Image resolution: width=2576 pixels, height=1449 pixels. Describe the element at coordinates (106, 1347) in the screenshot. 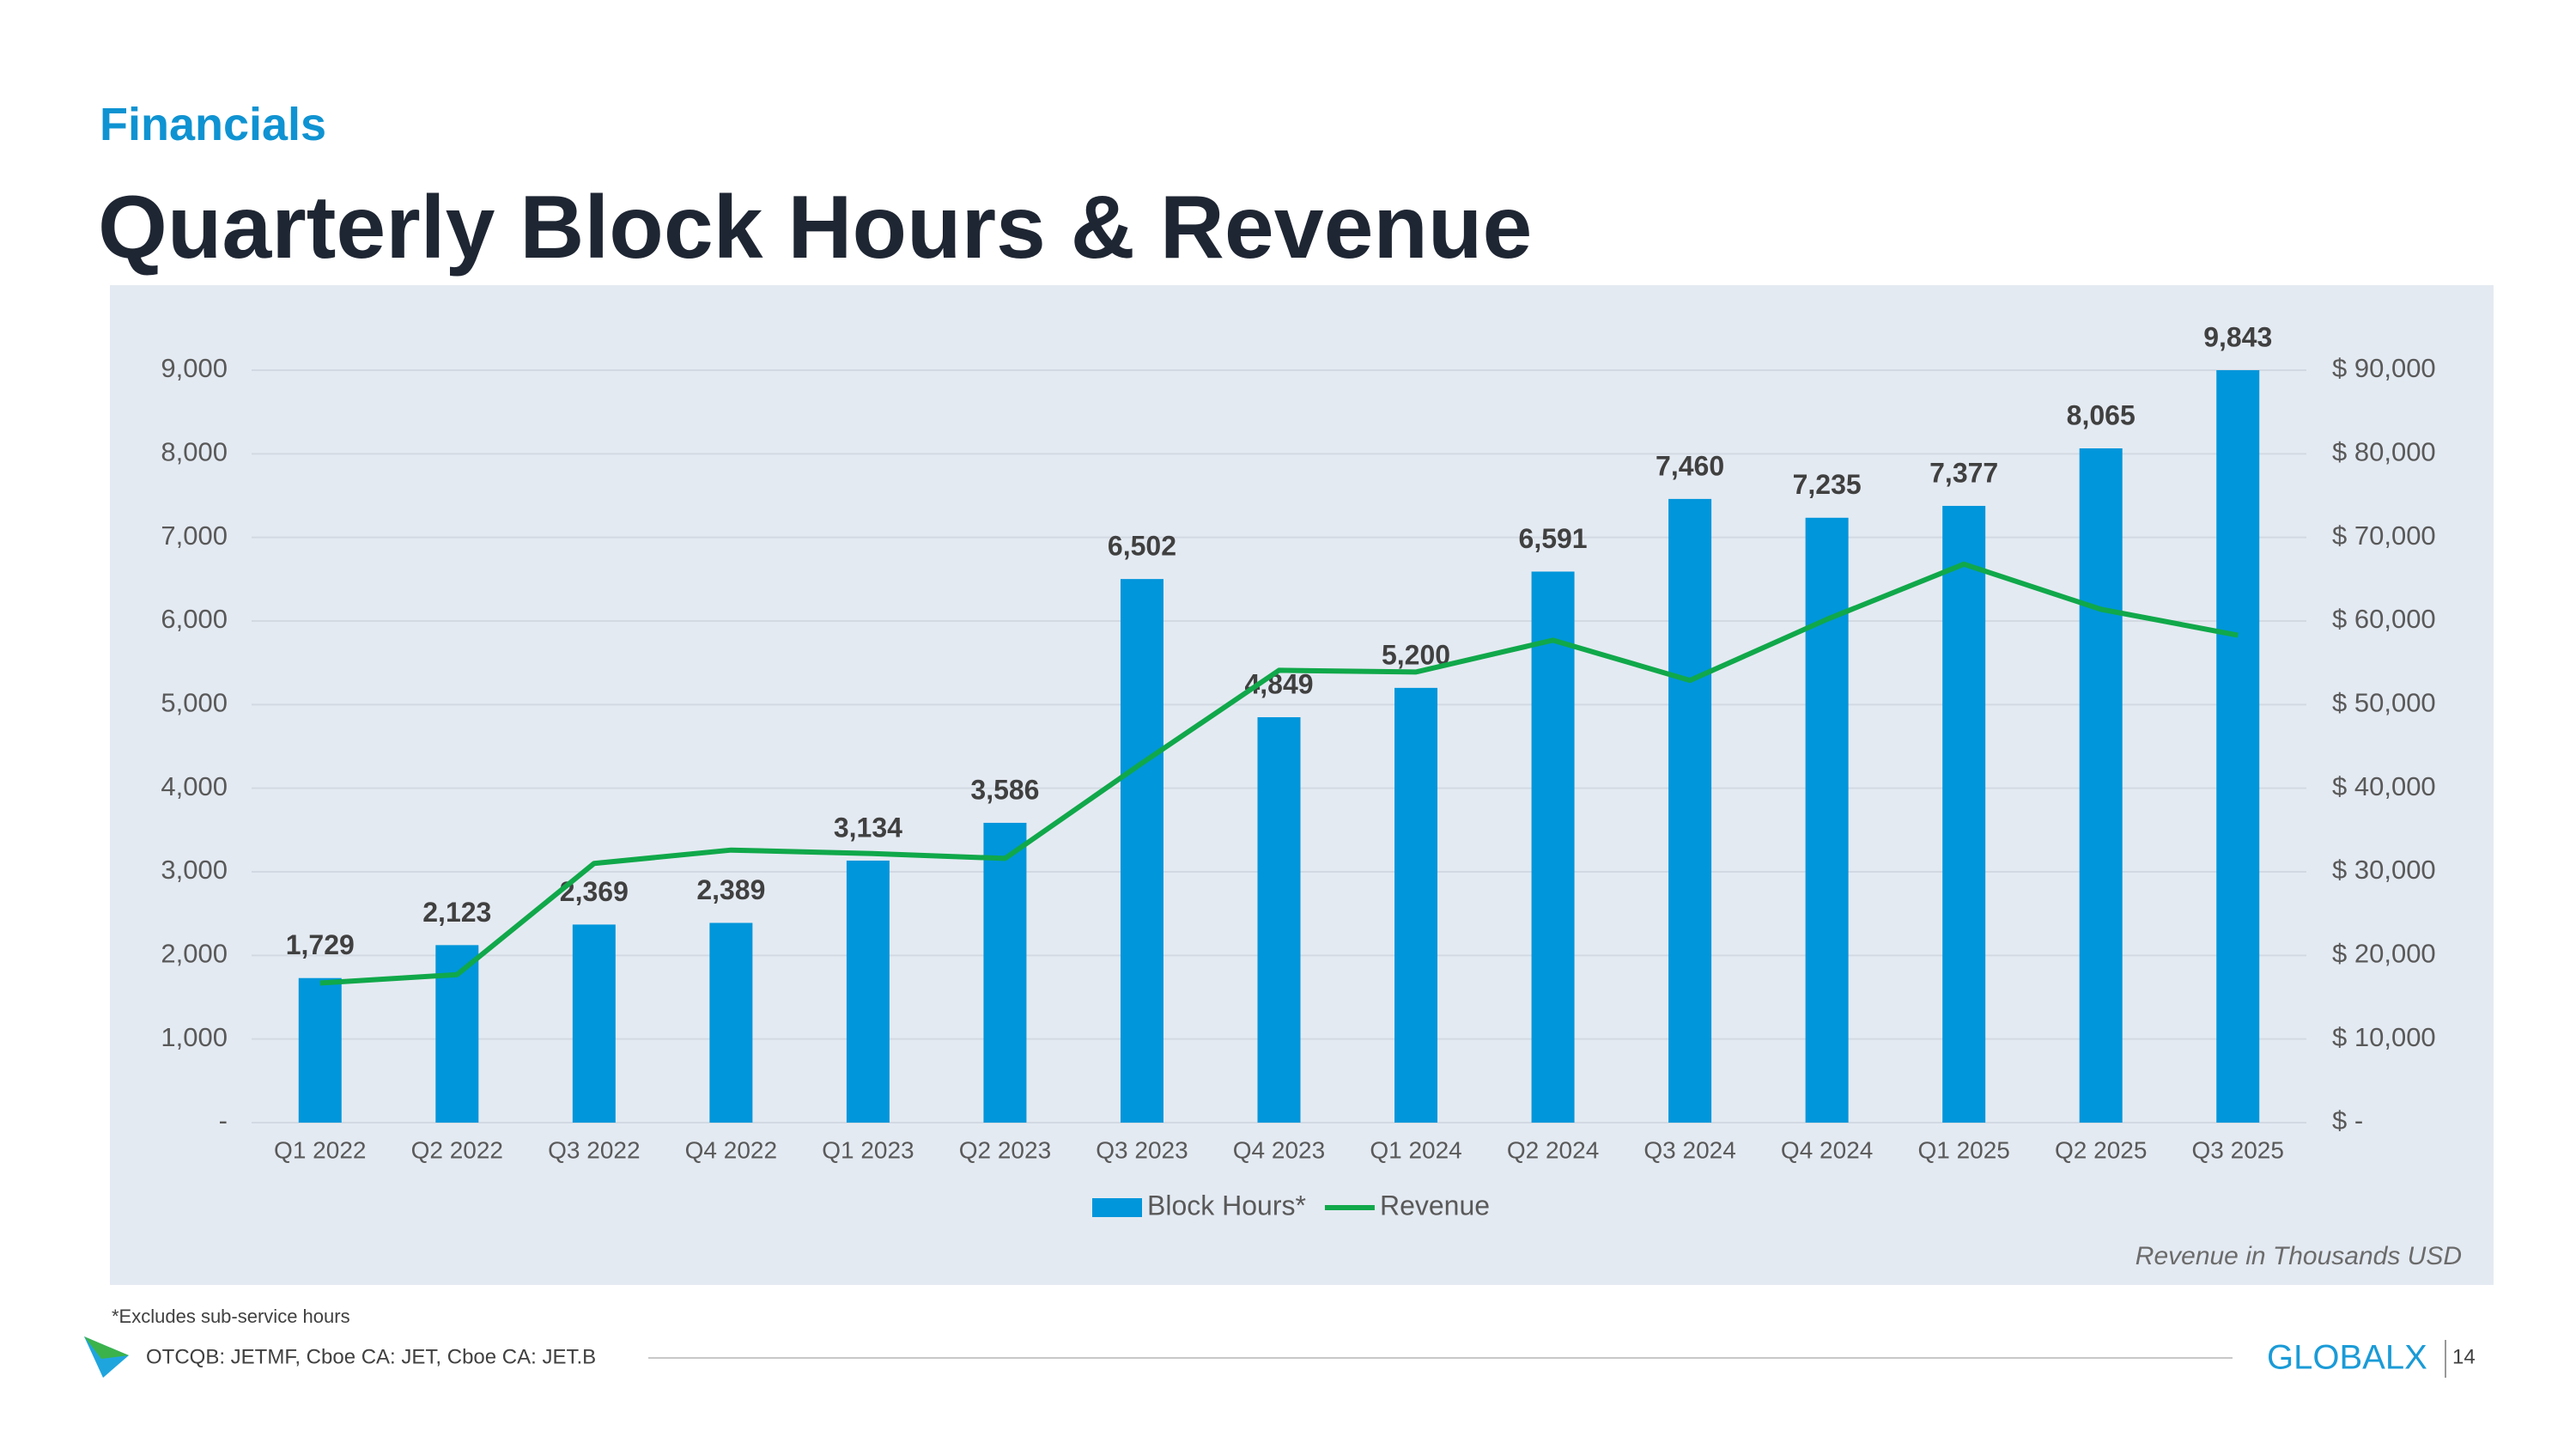

I see `logo-arrow-accent` at that location.